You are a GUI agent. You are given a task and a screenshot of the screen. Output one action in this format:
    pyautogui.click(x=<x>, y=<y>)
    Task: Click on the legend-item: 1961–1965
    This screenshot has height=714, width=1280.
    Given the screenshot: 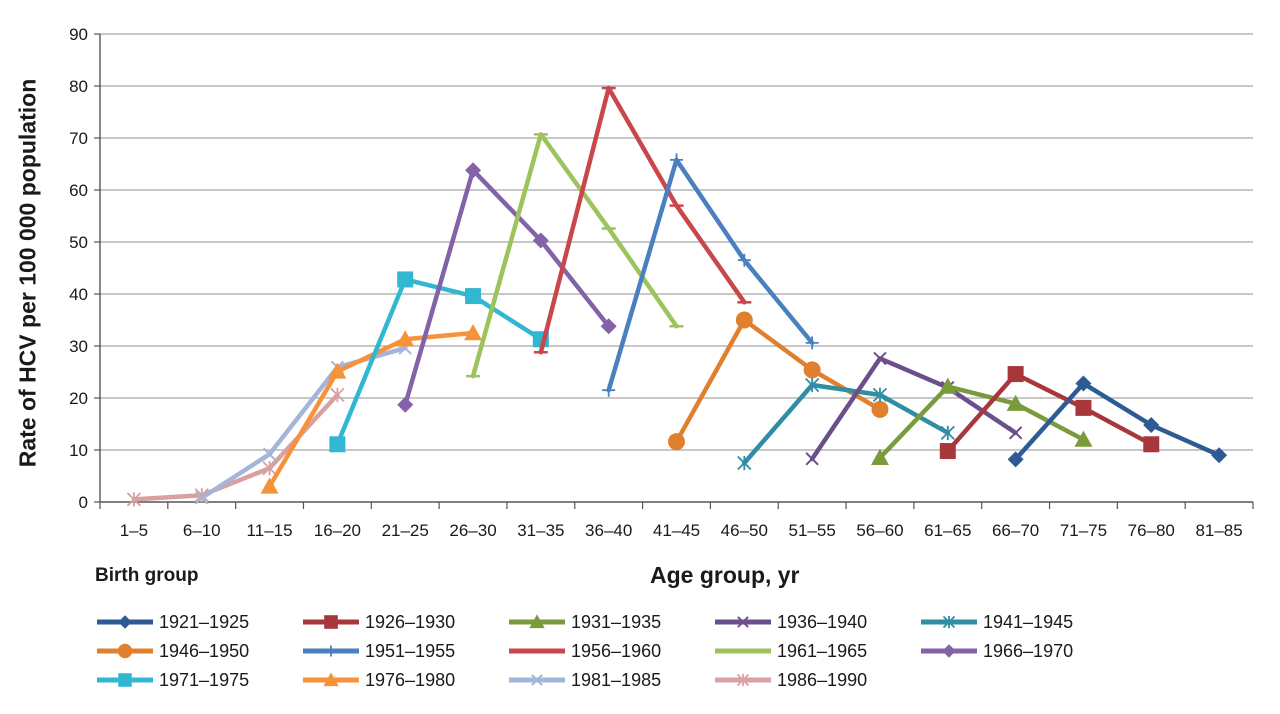 What is the action you would take?
    pyautogui.click(x=790, y=651)
    